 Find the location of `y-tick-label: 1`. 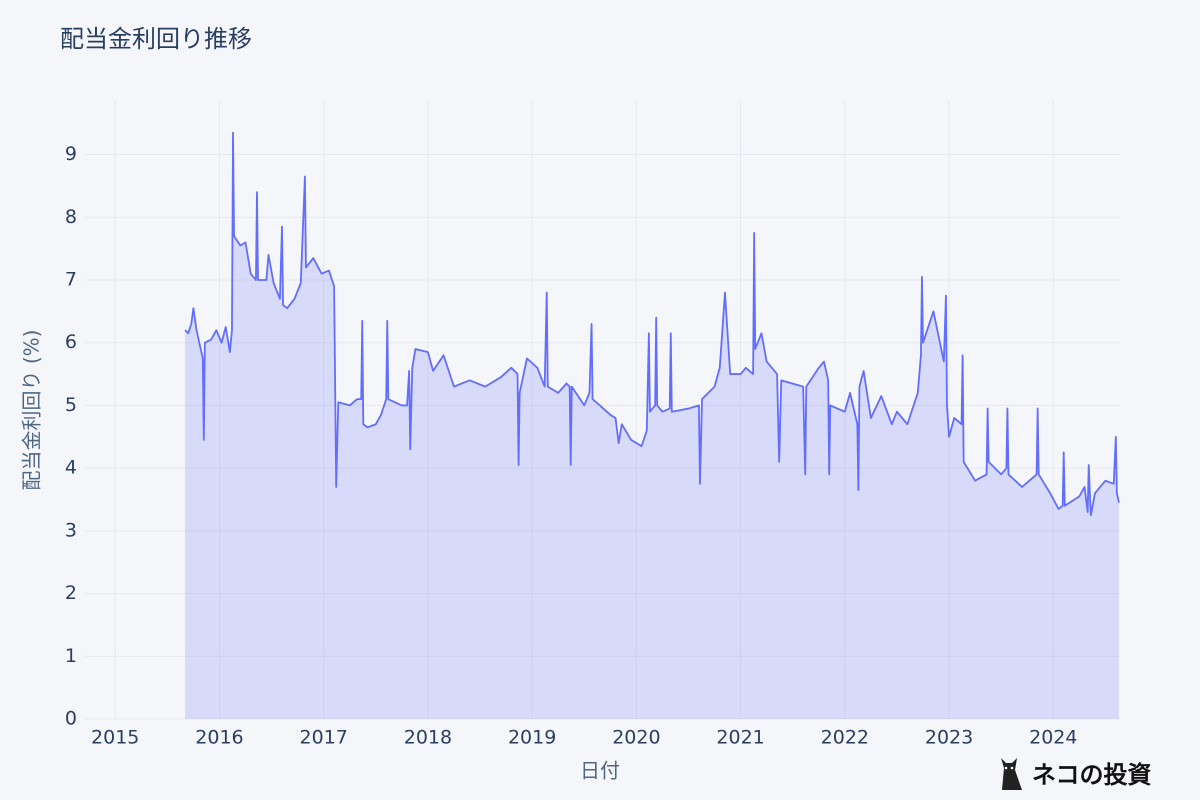

y-tick-label: 1 is located at coordinates (71, 656).